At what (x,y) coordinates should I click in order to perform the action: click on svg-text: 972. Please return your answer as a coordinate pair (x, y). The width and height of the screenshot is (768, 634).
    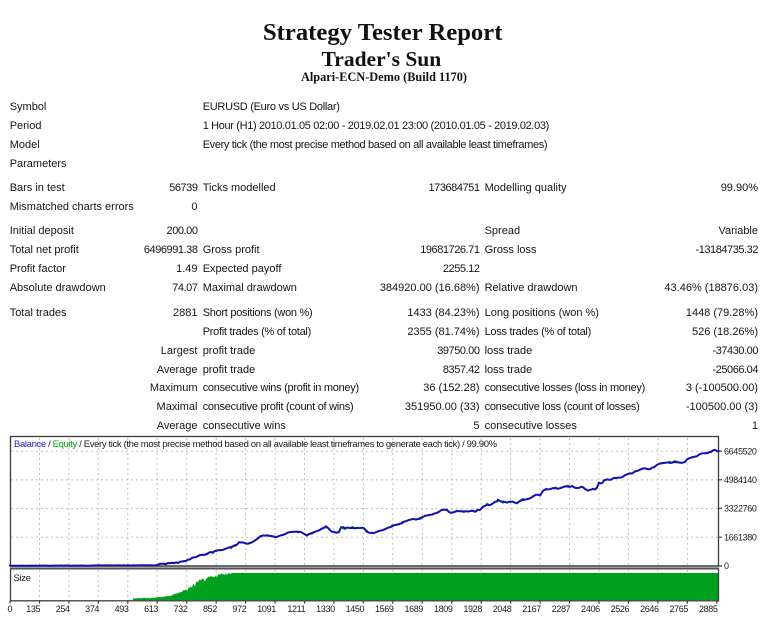
    Looking at the image, I should click on (239, 609).